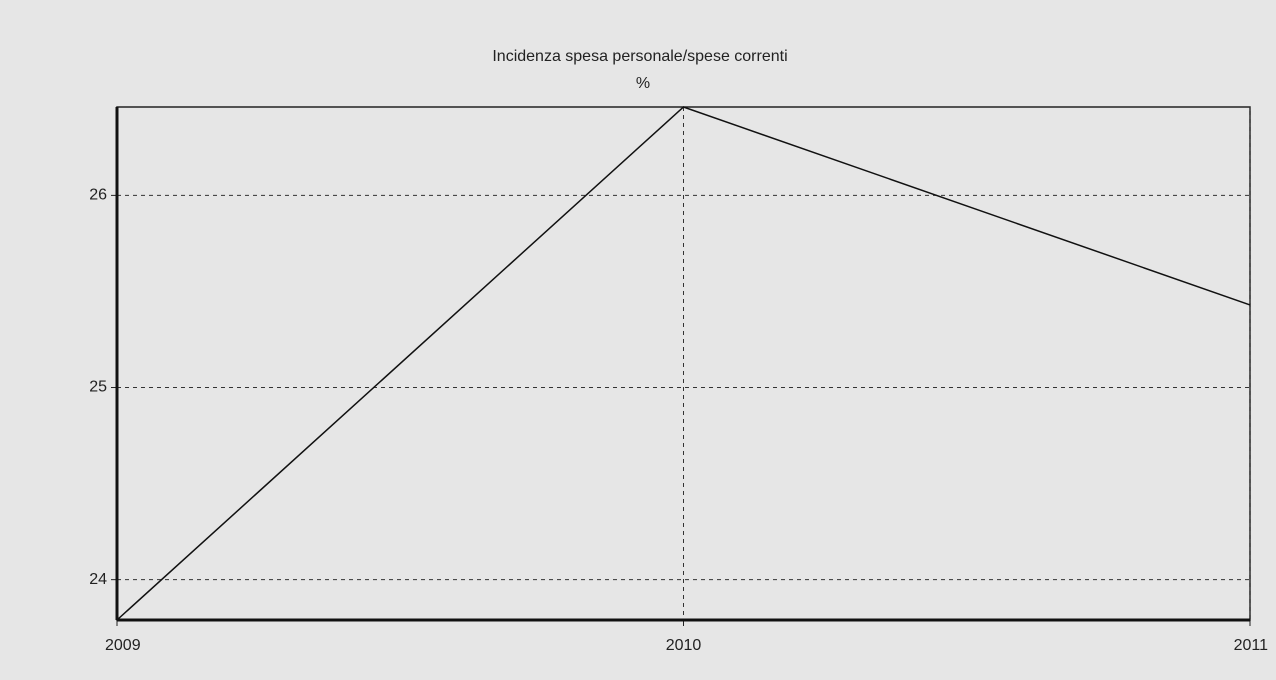 The width and height of the screenshot is (1276, 680). Describe the element at coordinates (684, 645) in the screenshot. I see `x-tick-label: 2010` at that location.